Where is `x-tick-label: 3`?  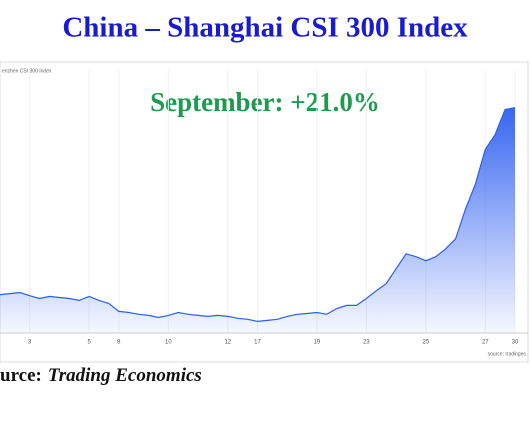
x-tick-label: 3 is located at coordinates (30, 343).